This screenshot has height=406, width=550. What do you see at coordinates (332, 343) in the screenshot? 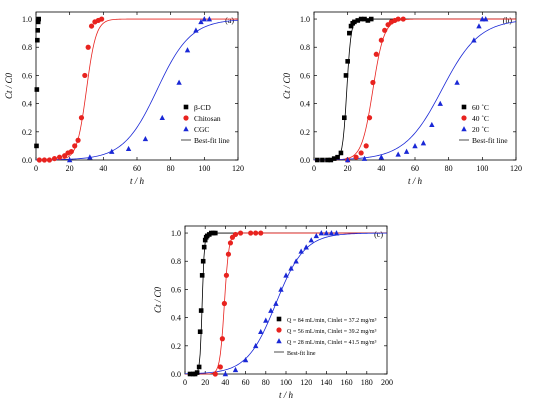
I see `legend-label: Q = 28 mL/min, Cinlet = 41.5 mg/m³` at bounding box center [332, 343].